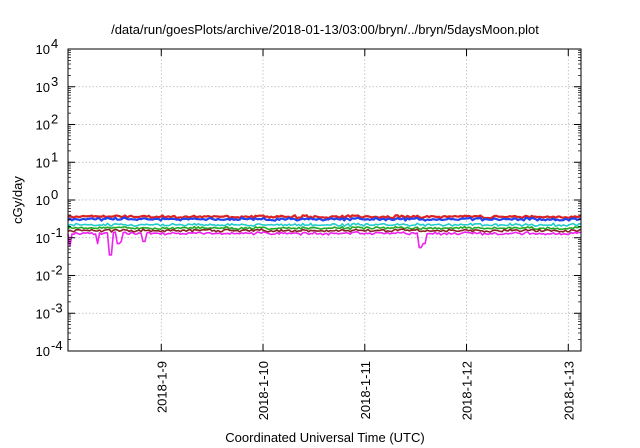  What do you see at coordinates (54, 119) in the screenshot?
I see `y-tick-exponent: 2` at bounding box center [54, 119].